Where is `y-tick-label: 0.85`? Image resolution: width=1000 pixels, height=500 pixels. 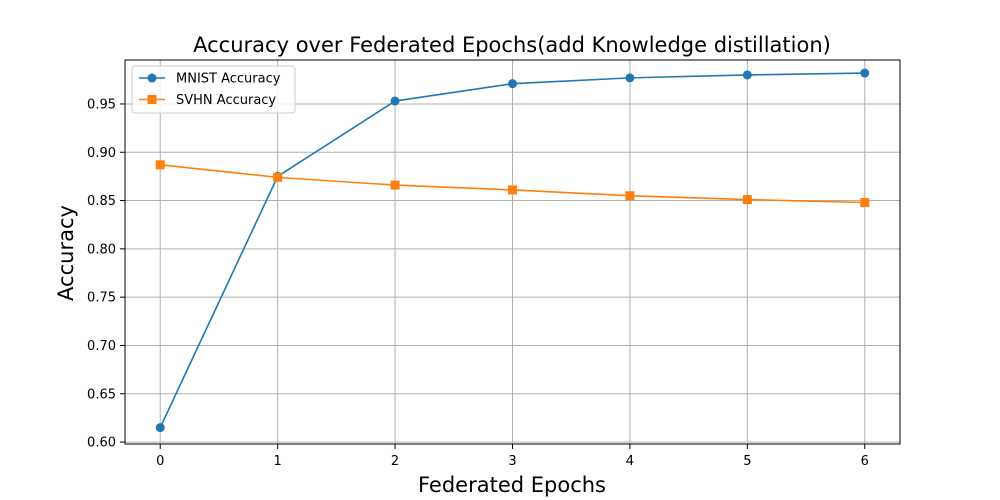 y-tick-label: 0.85 is located at coordinates (101, 201).